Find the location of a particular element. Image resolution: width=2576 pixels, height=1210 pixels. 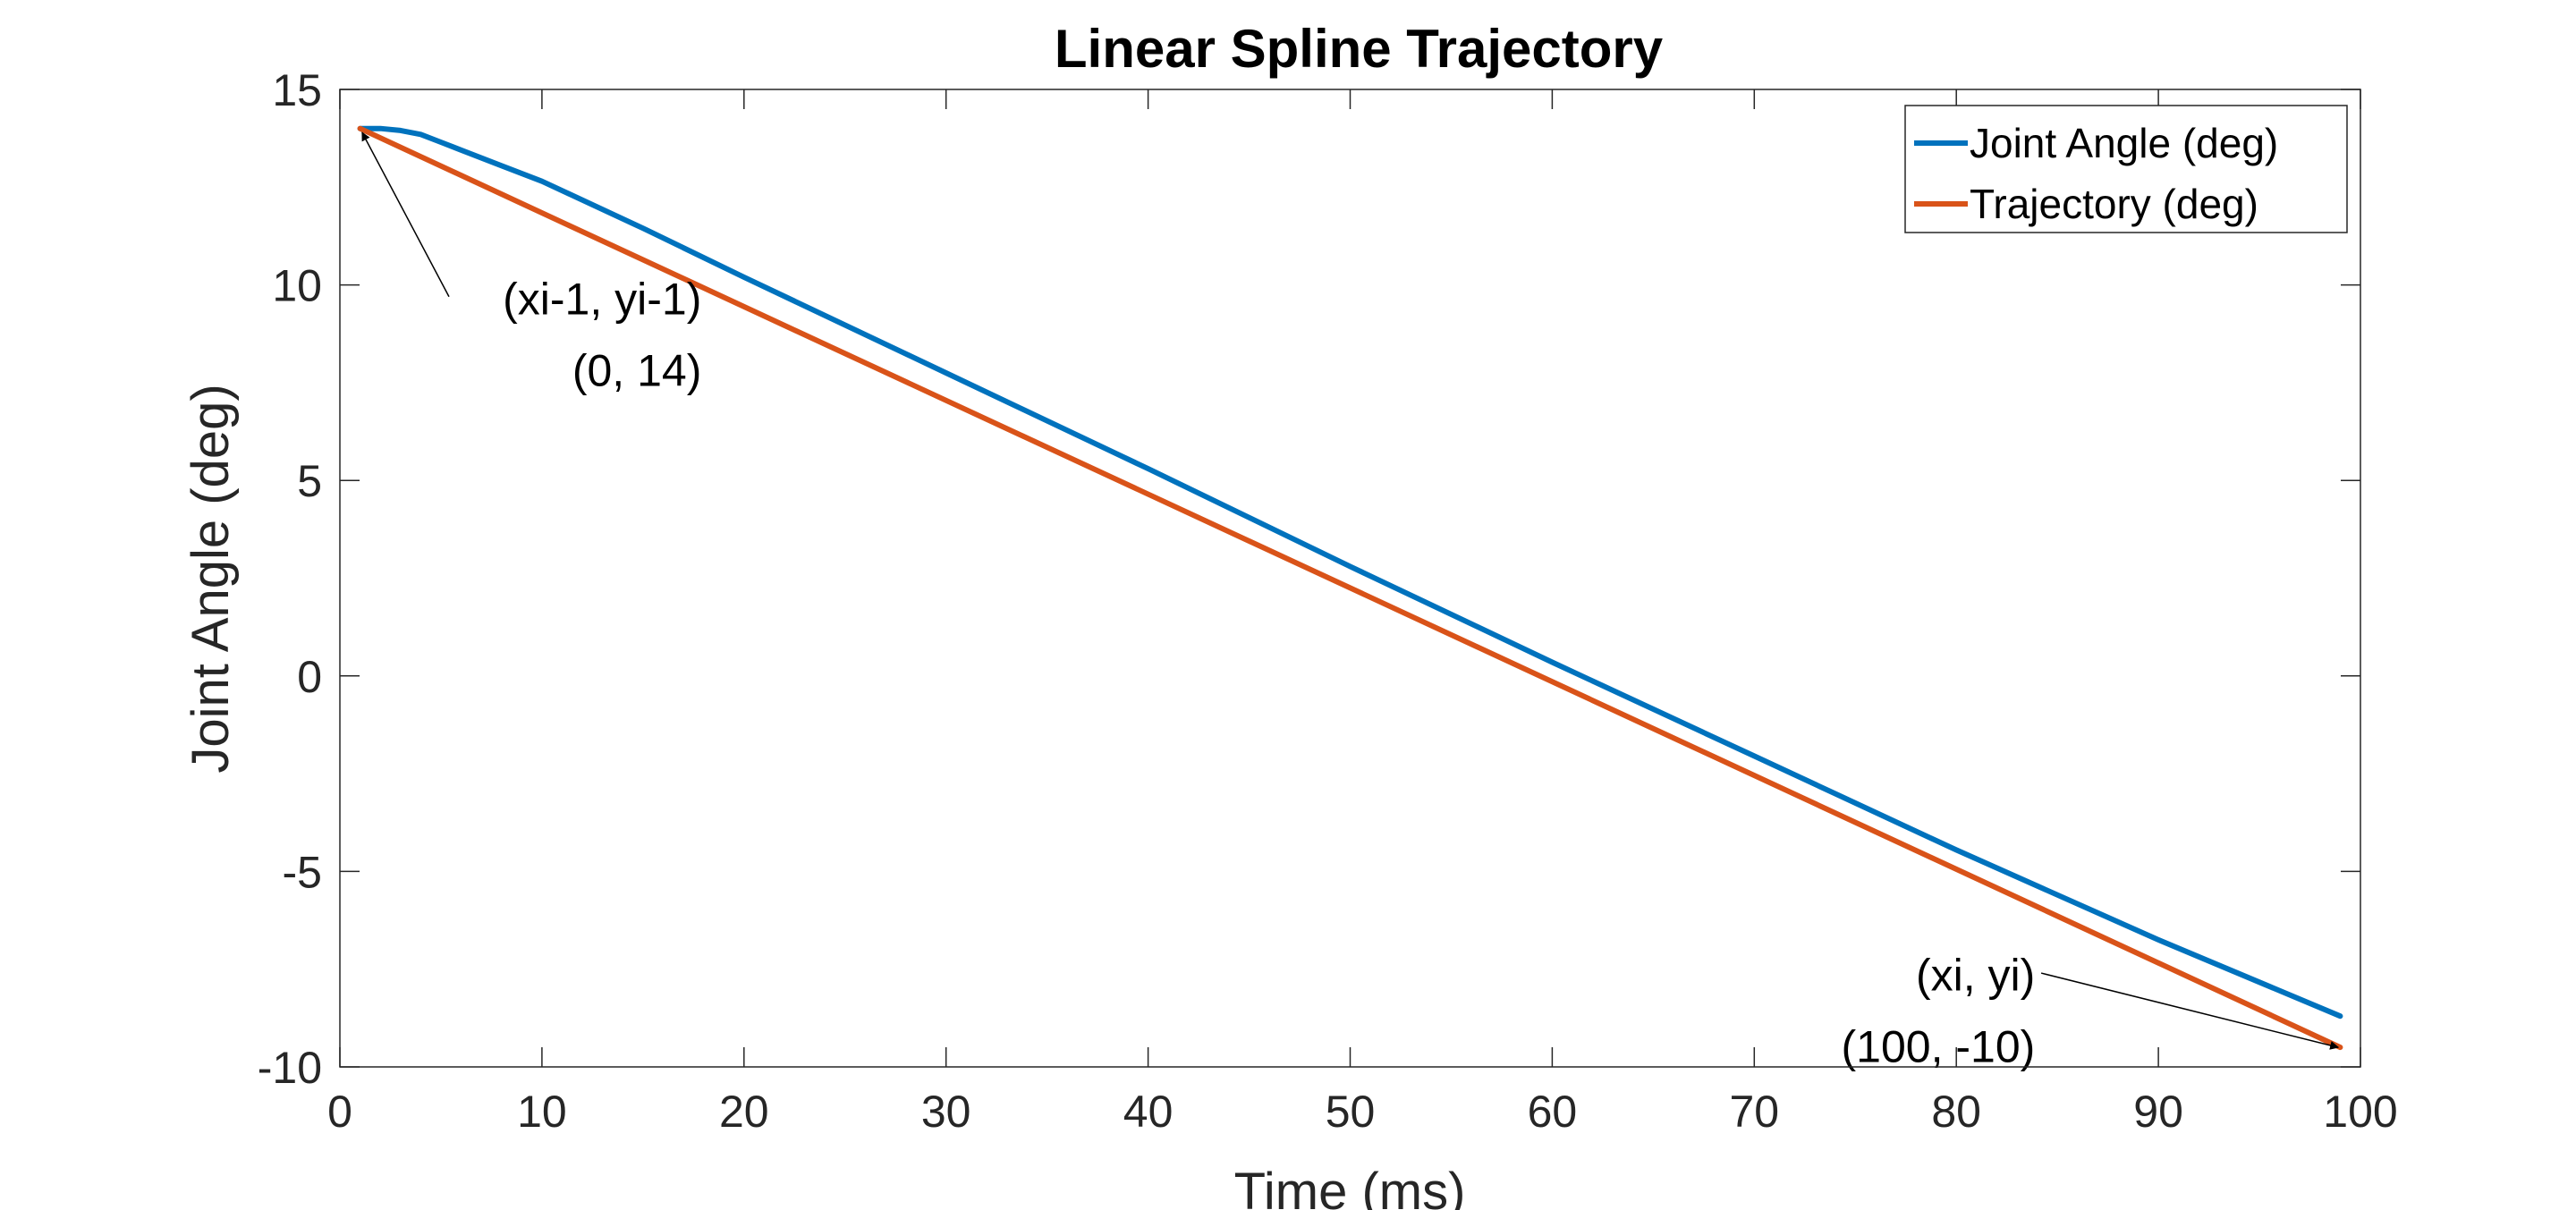

legend-label-1: Joint Angle (deg) is located at coordinates (2124, 143).